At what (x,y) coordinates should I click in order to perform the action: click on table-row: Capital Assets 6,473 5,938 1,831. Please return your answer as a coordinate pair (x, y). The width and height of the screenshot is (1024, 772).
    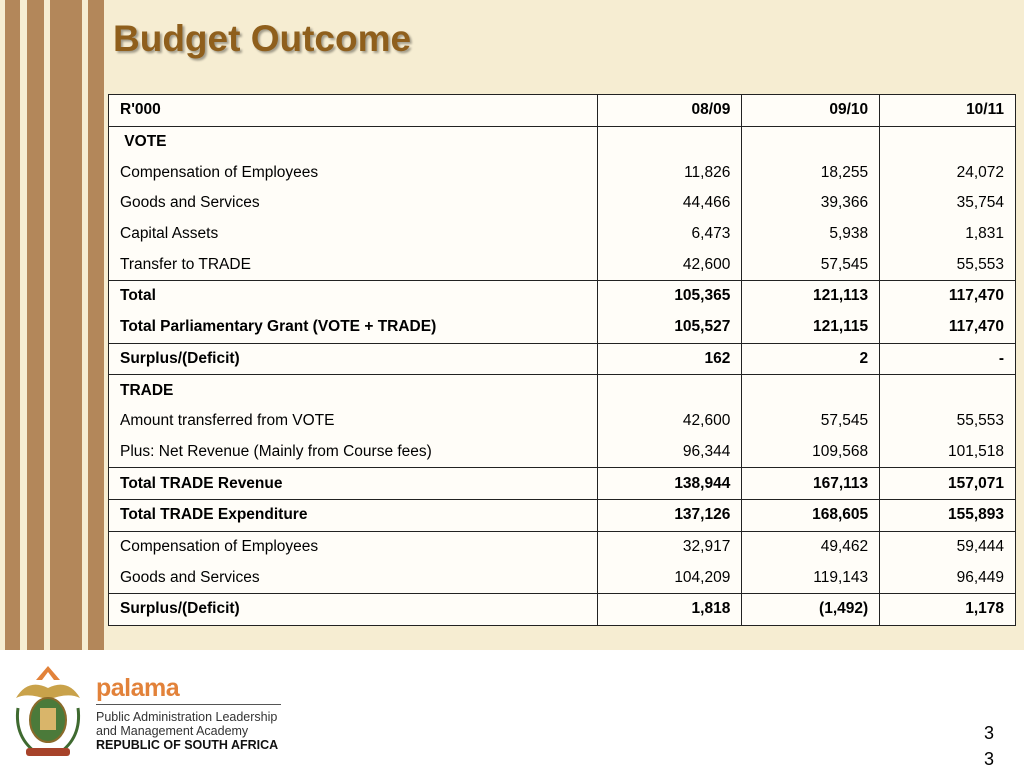
    Looking at the image, I should click on (562, 234).